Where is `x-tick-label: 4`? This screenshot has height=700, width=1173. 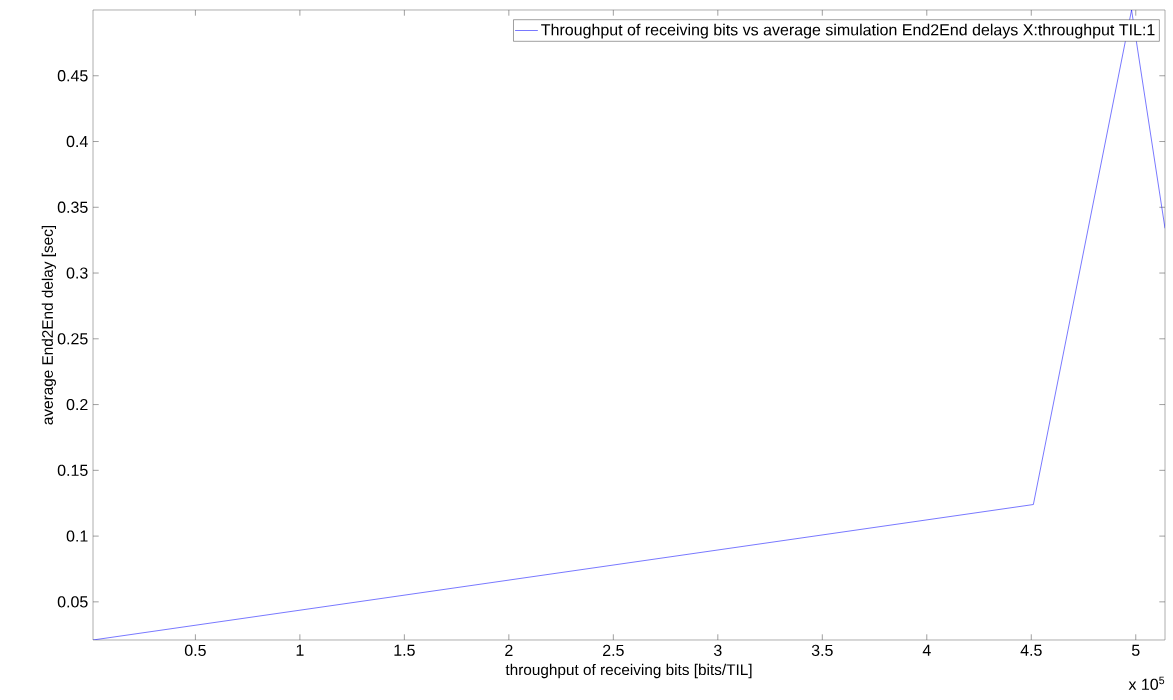 x-tick-label: 4 is located at coordinates (926, 650).